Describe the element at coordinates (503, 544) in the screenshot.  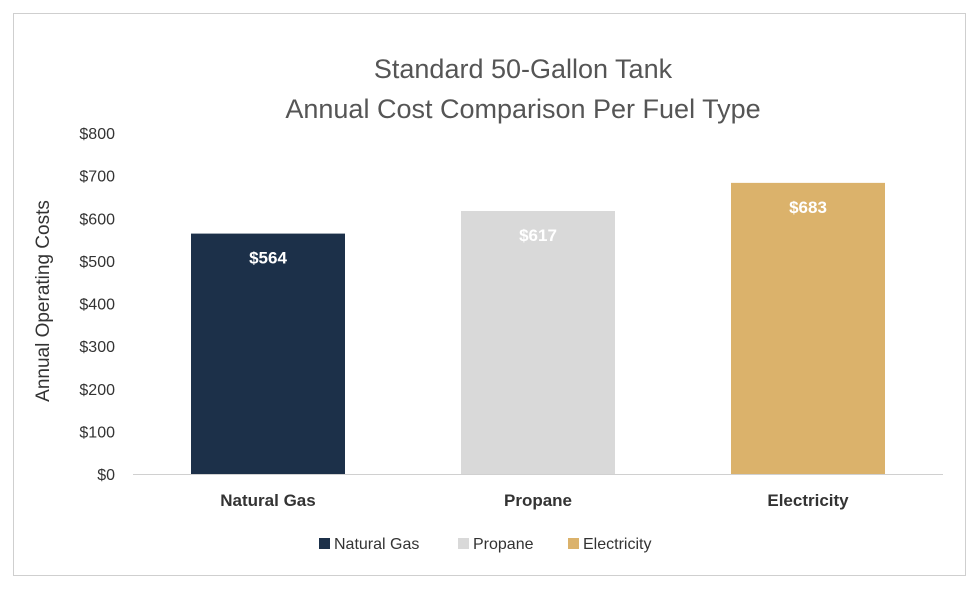
I see `legend-label-propane: Propane` at that location.